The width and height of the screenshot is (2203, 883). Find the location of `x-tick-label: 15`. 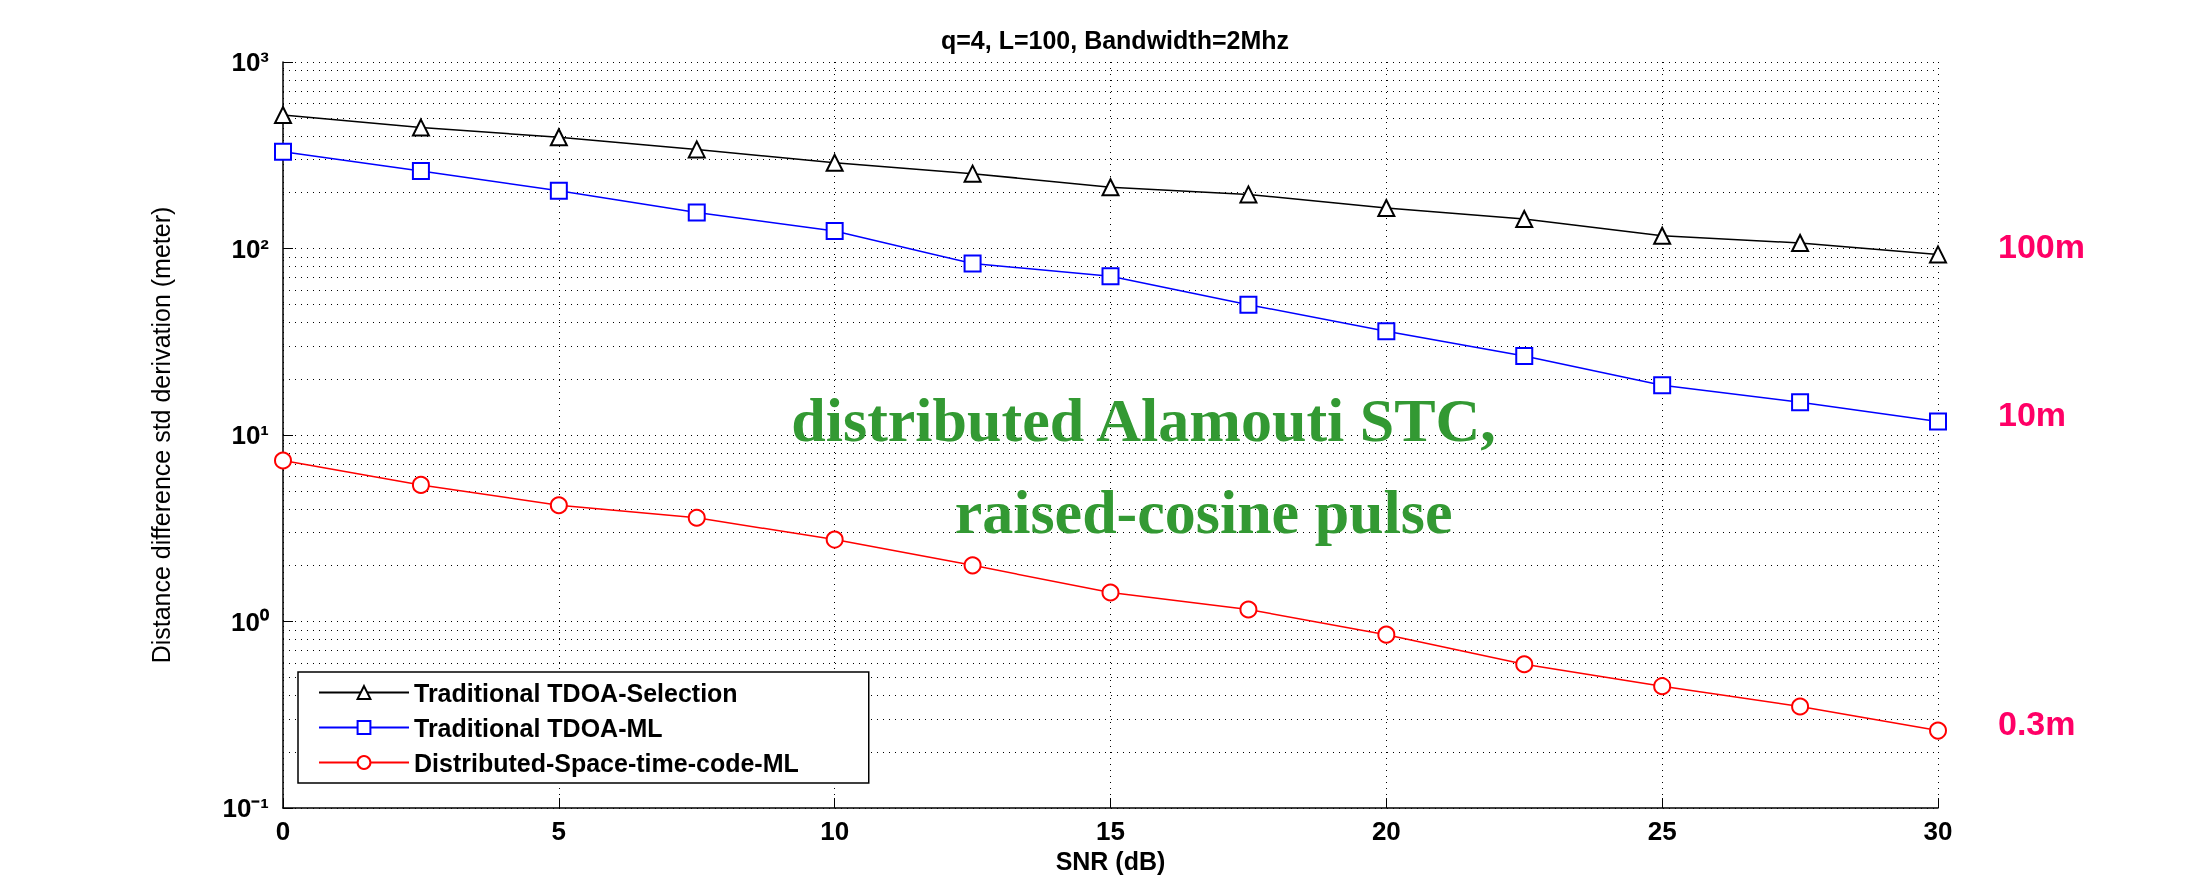

x-tick-label: 15 is located at coordinates (1110, 831).